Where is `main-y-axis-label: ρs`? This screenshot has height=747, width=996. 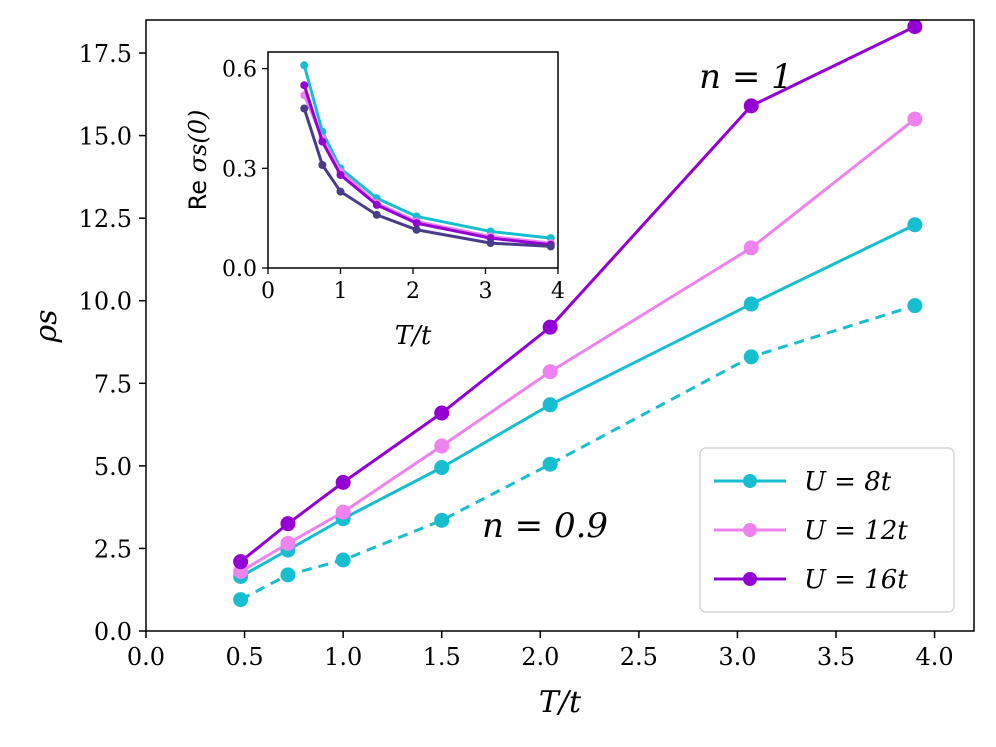
main-y-axis-label: ρs is located at coordinates (46, 326).